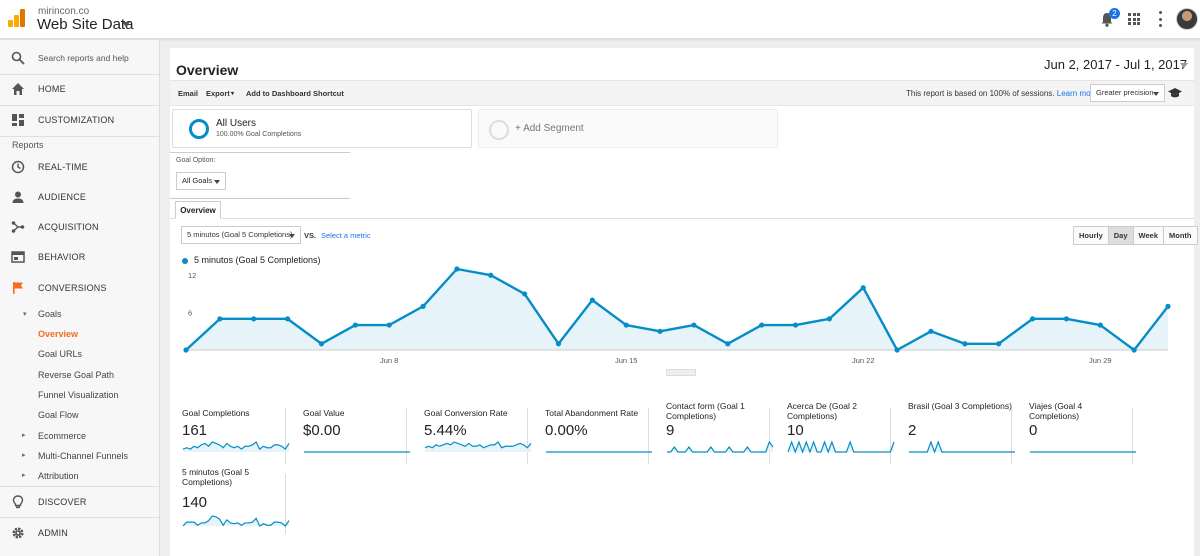  What do you see at coordinates (233, 94) in the screenshot?
I see `chevron-down-icon: ▾` at bounding box center [233, 94].